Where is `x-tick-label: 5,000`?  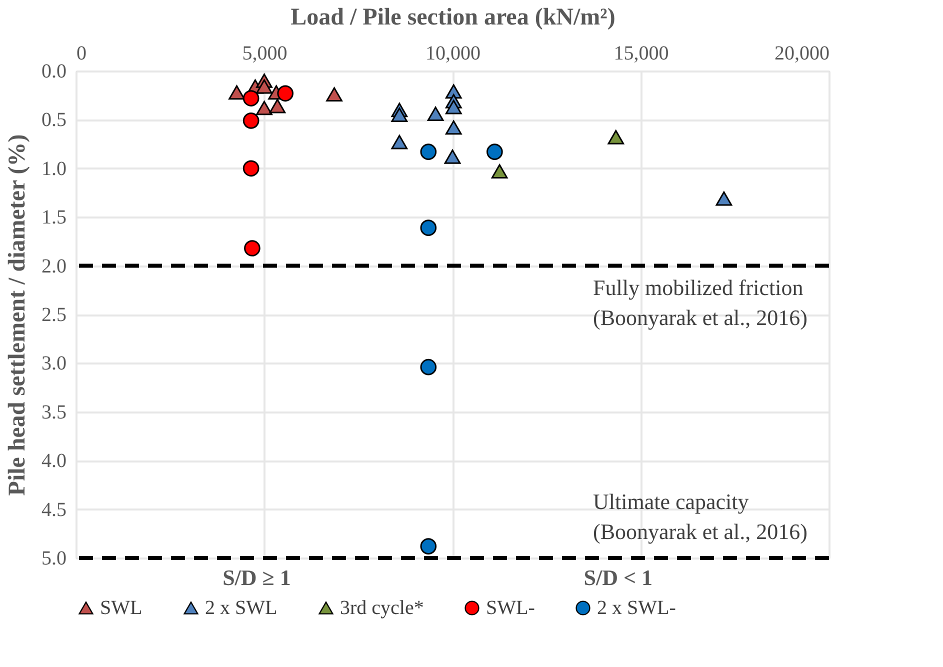 x-tick-label: 5,000 is located at coordinates (265, 53).